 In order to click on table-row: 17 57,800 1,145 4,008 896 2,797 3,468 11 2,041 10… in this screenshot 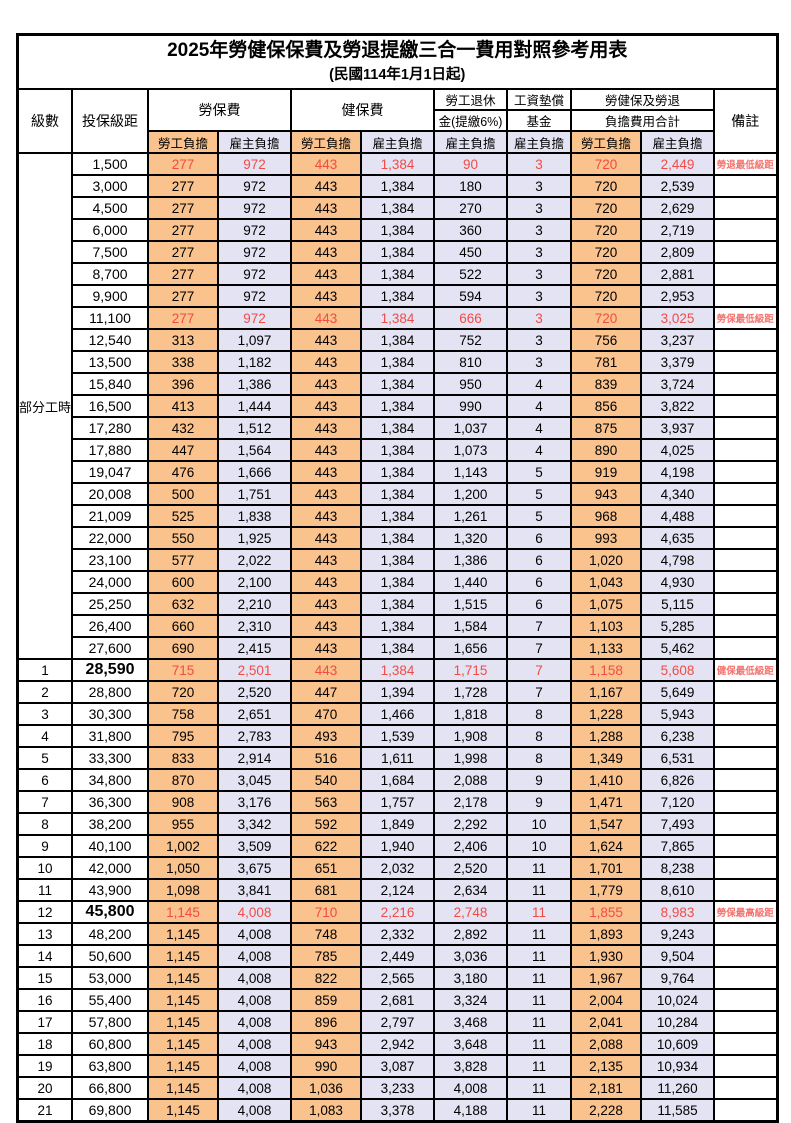, I will do `click(397, 1022)`.